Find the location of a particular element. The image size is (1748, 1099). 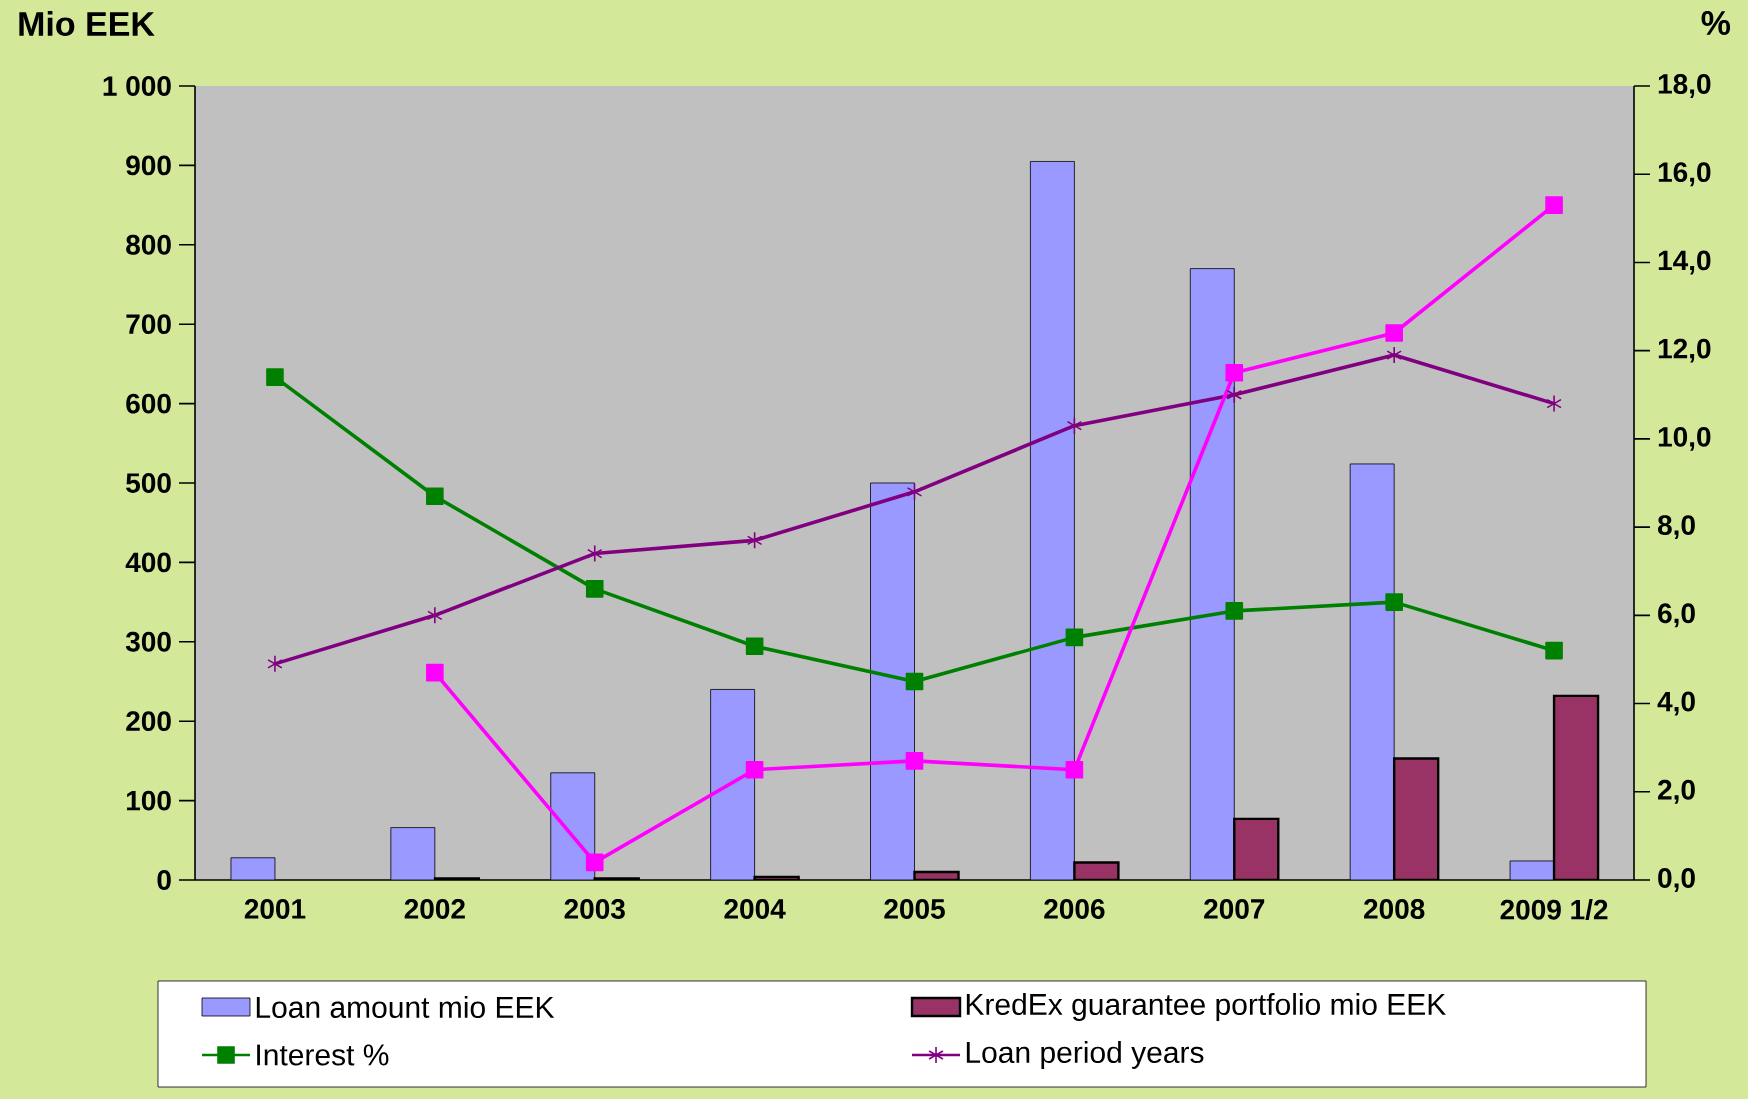

y-tick-label: 300 is located at coordinates (148, 641).